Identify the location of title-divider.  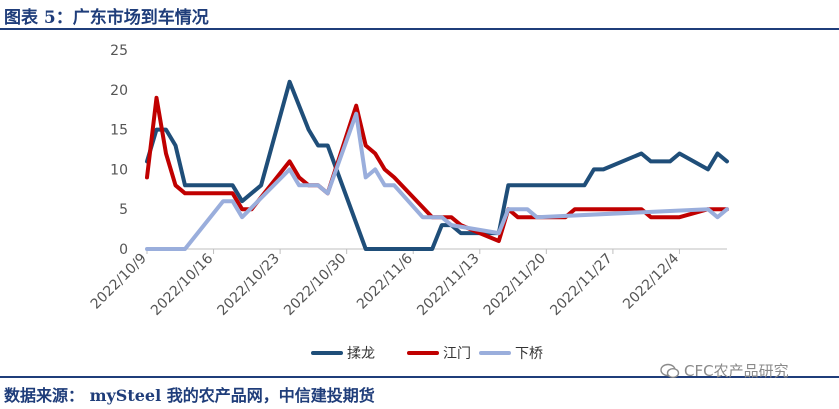
(419, 29).